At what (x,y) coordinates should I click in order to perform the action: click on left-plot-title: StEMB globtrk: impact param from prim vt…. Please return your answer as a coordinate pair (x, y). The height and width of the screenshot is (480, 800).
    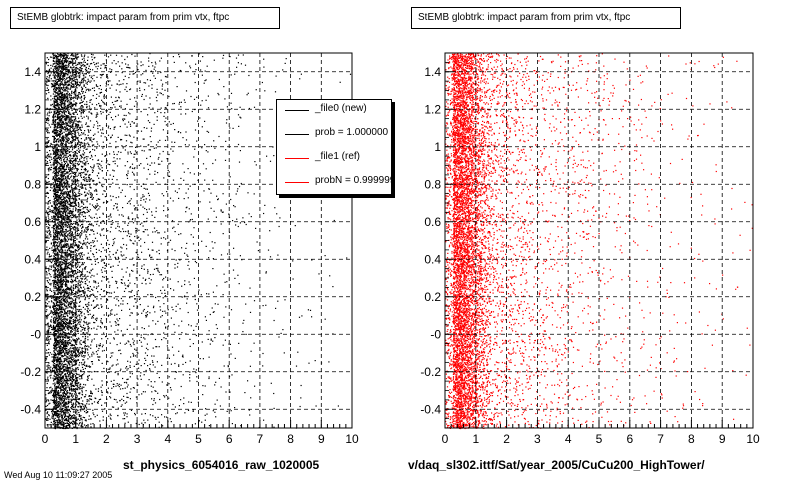
    Looking at the image, I should click on (145, 18).